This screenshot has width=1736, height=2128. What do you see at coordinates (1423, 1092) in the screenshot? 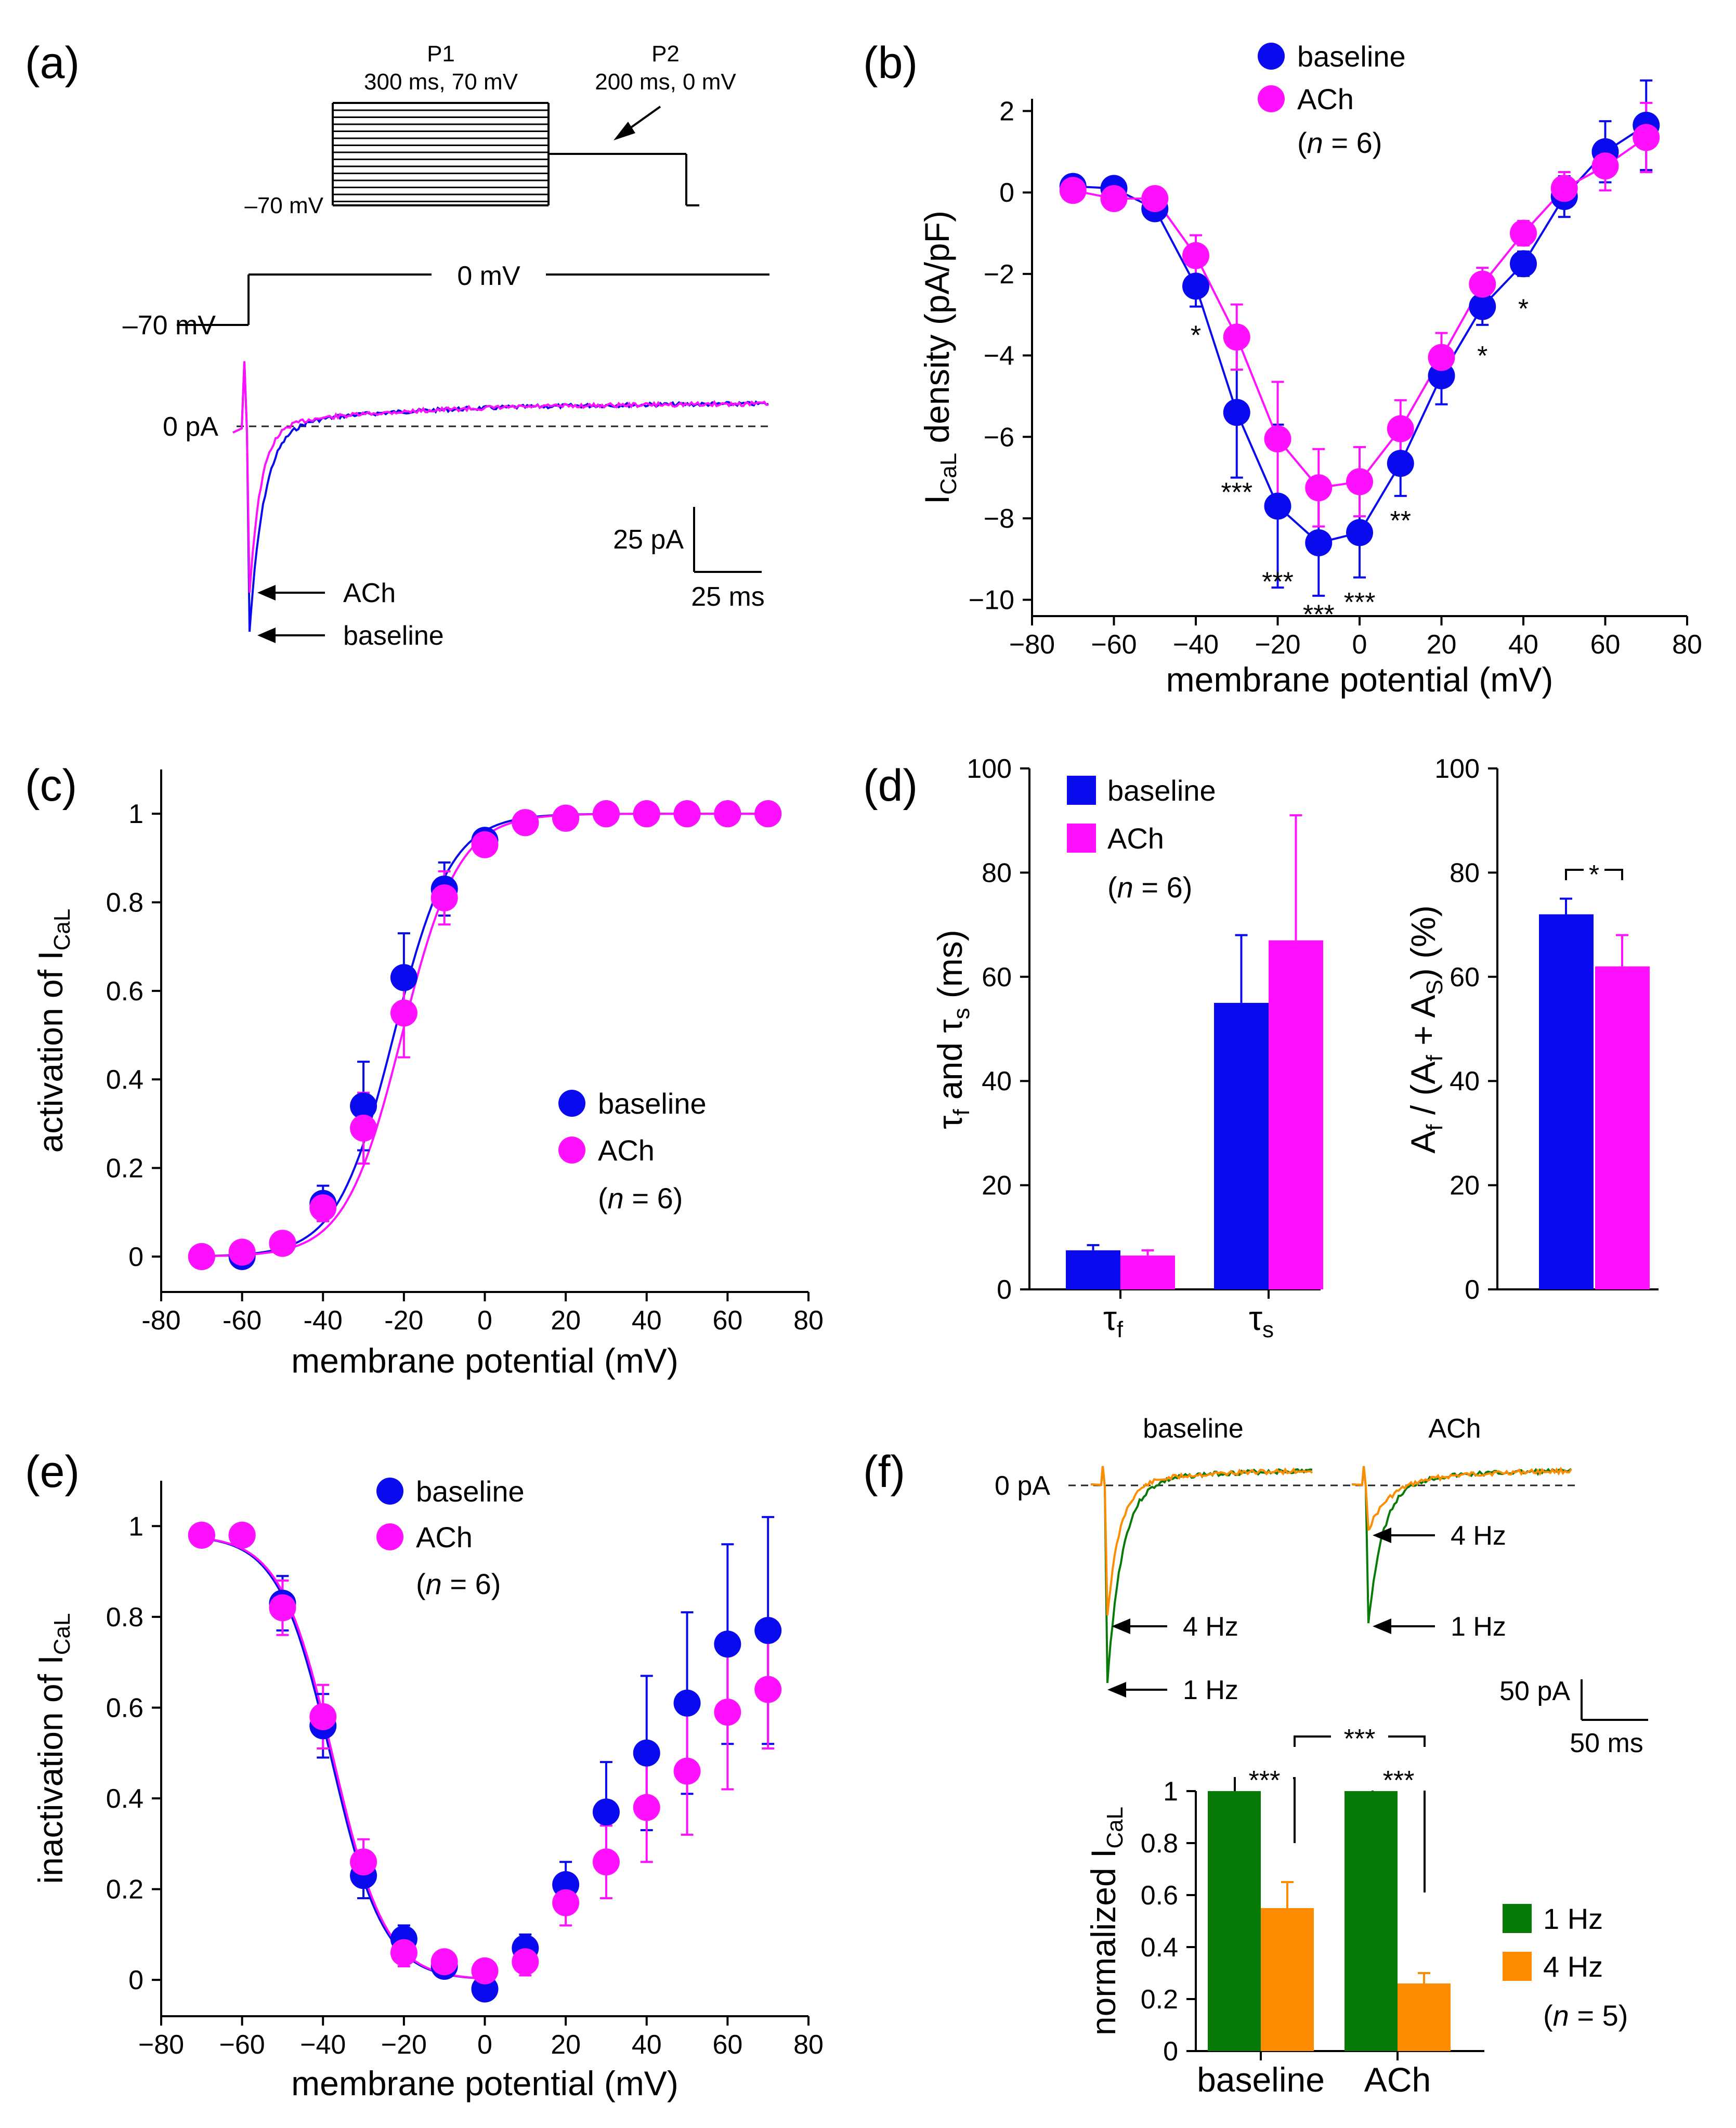
I see `d2-y-axis-label-part: / (A` at bounding box center [1423, 1092].